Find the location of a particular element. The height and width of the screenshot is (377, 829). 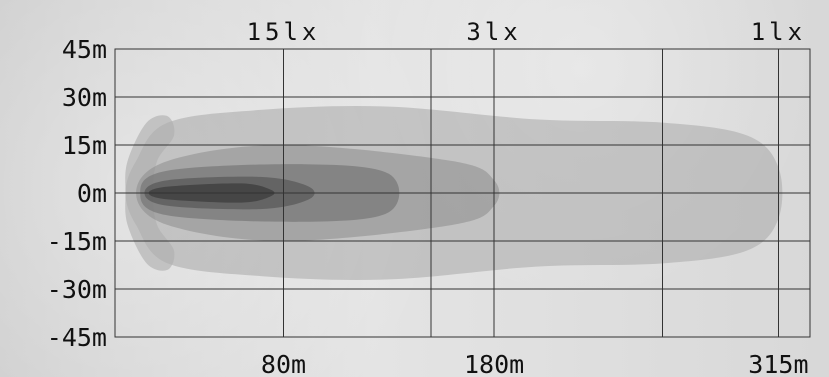

y-tick-label--30: -30m is located at coordinates (77, 289).